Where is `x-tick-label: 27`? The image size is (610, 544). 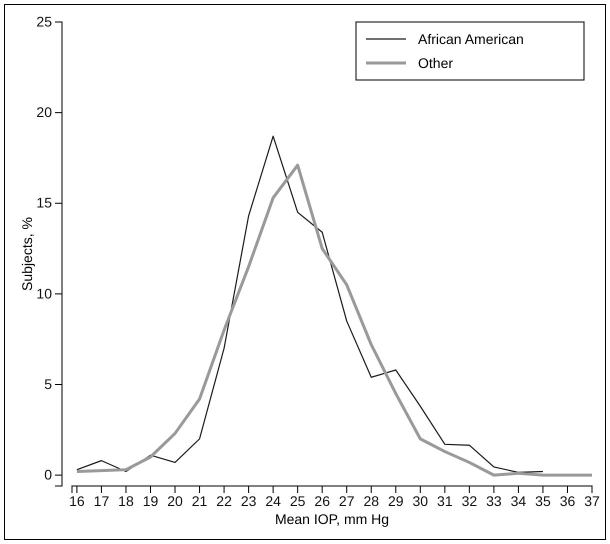
x-tick-label: 27 is located at coordinates (346, 500).